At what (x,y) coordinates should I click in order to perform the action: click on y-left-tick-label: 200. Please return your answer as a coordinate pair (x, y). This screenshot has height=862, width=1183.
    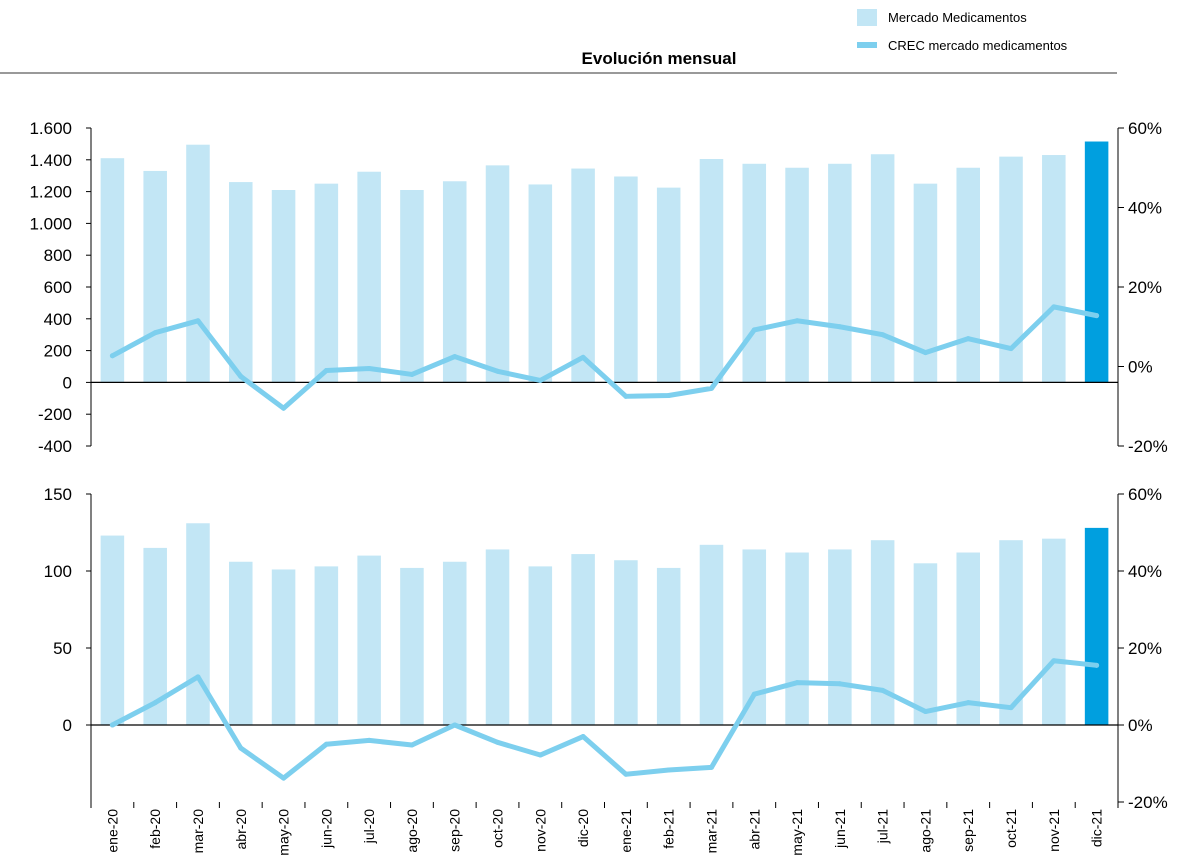
    Looking at the image, I should click on (58, 351).